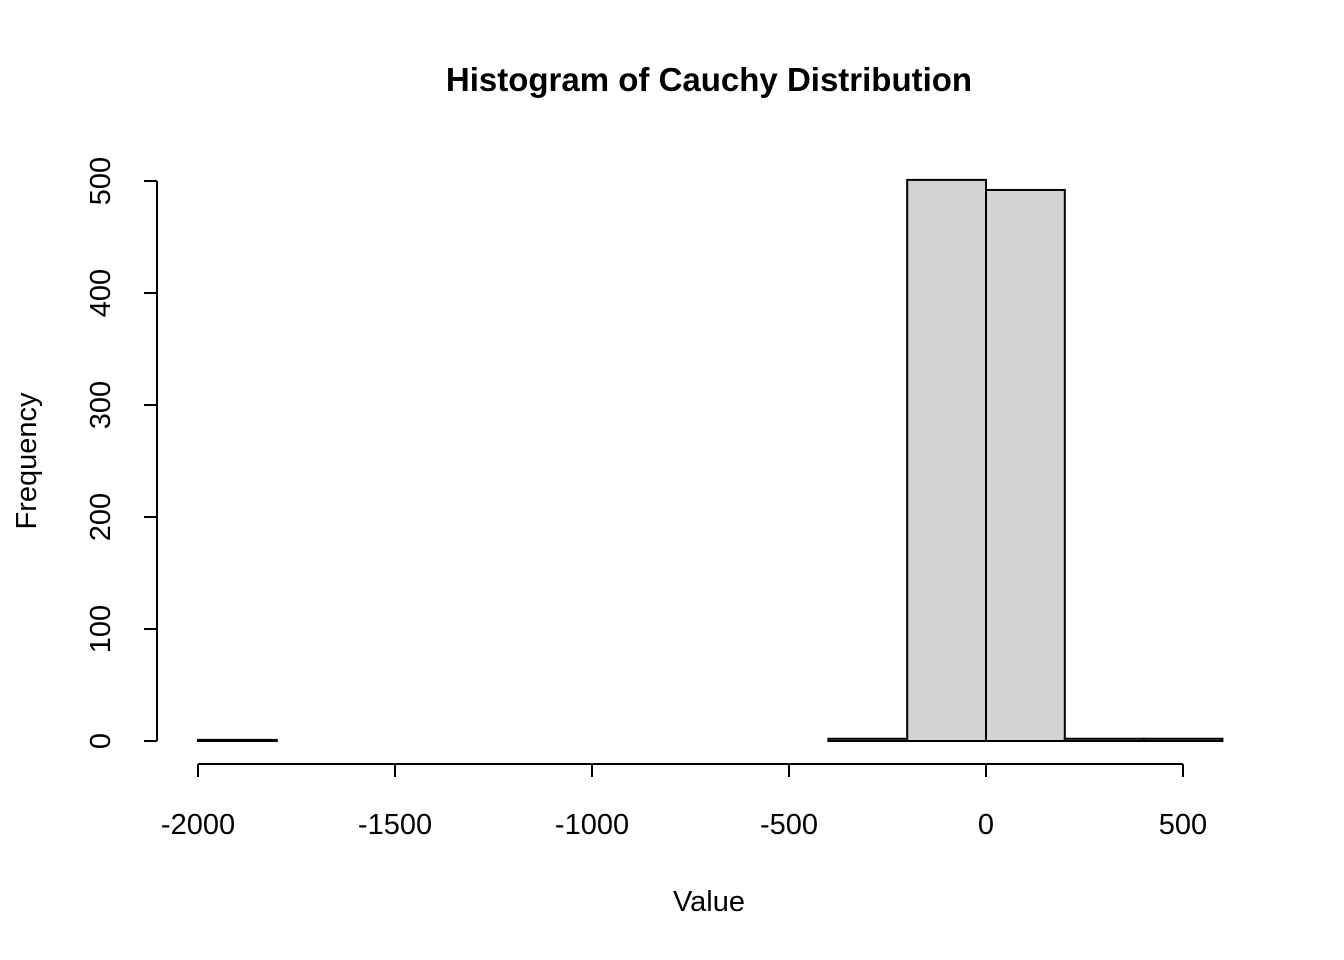 The height and width of the screenshot is (960, 1344). I want to click on x-tick-label: -500, so click(789, 825).